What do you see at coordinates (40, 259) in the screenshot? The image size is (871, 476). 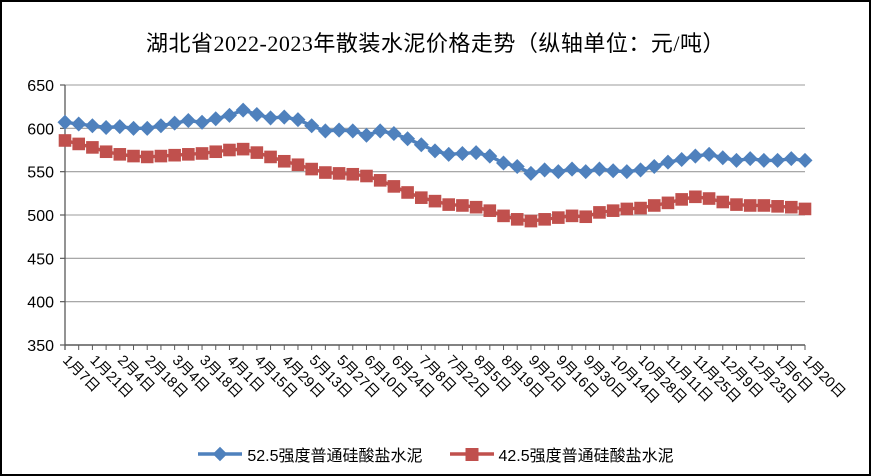 I see `svg-text: 450` at bounding box center [40, 259].